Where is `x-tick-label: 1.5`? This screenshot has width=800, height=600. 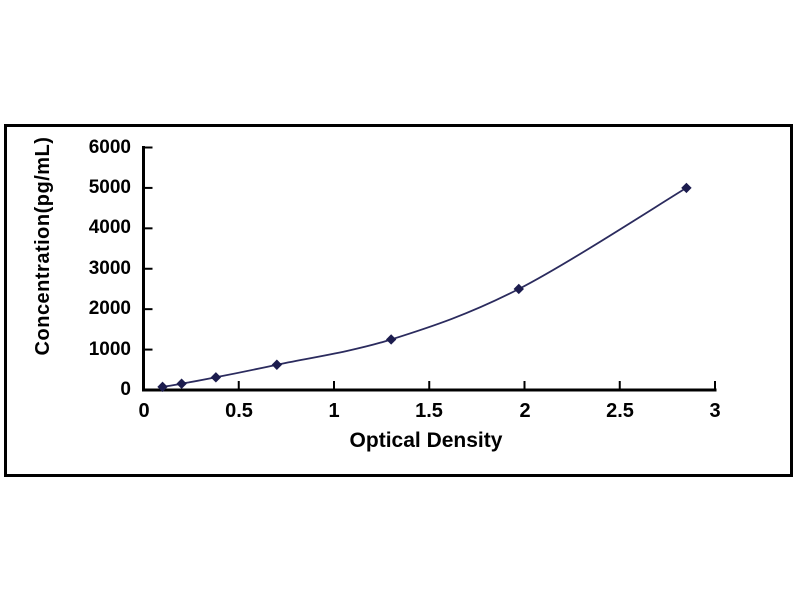 x-tick-label: 1.5 is located at coordinates (429, 411).